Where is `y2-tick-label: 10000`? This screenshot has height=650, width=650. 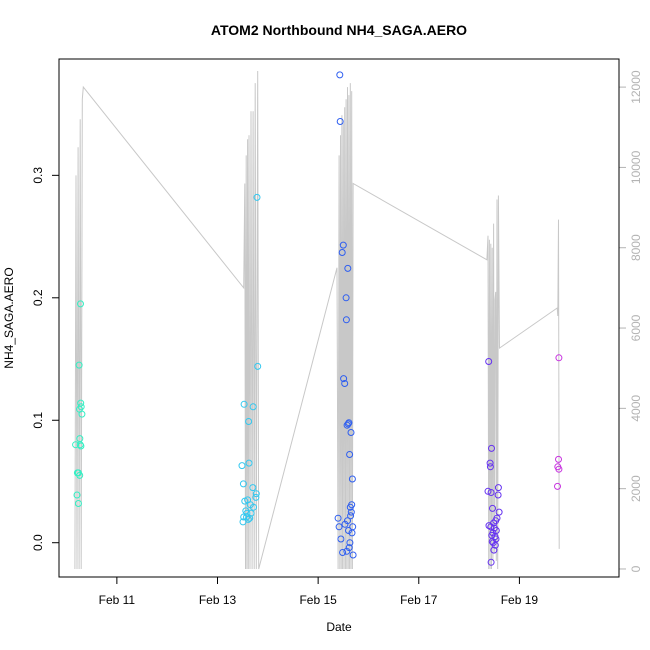 y2-tick-label: 10000 is located at coordinates (636, 167).